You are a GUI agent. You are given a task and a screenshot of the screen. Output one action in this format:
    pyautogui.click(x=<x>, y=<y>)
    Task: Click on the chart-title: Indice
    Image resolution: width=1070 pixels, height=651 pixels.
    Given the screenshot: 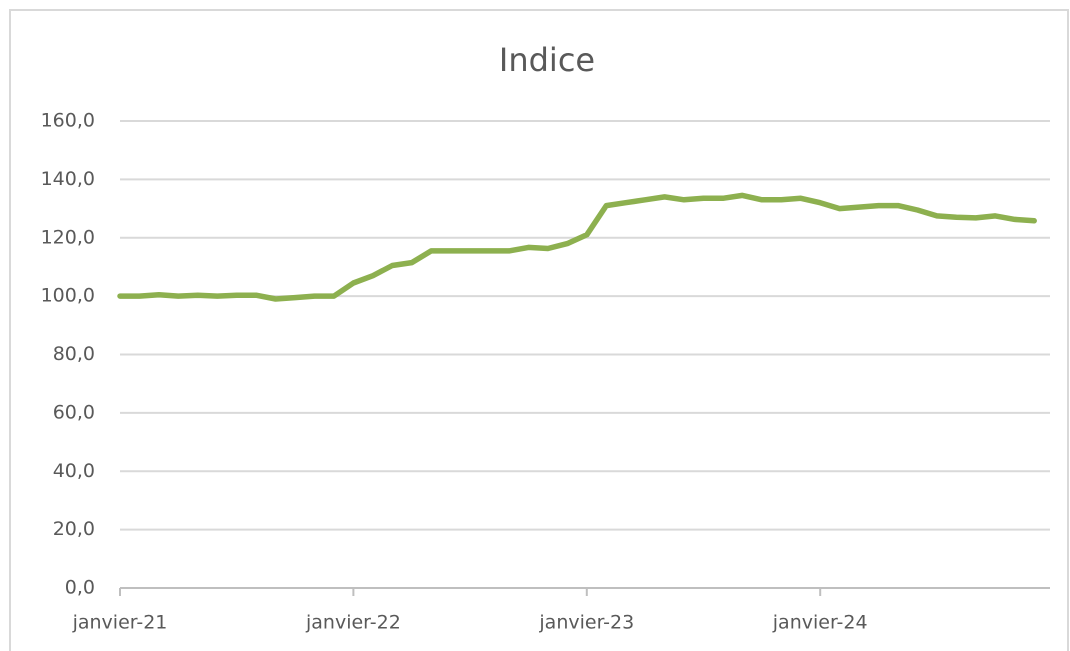 What is the action you would take?
    pyautogui.click(x=547, y=60)
    